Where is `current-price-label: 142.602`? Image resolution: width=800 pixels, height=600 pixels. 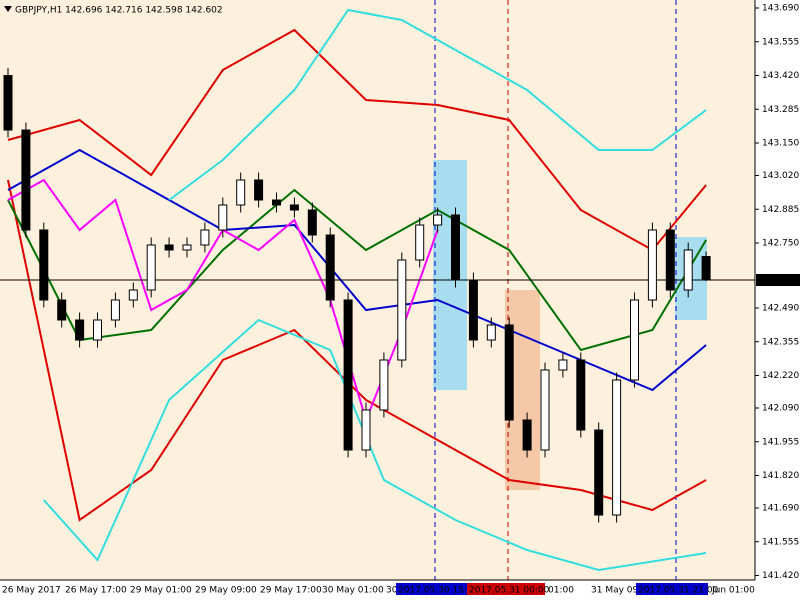
current-price-label: 142.602 is located at coordinates (780, 281).